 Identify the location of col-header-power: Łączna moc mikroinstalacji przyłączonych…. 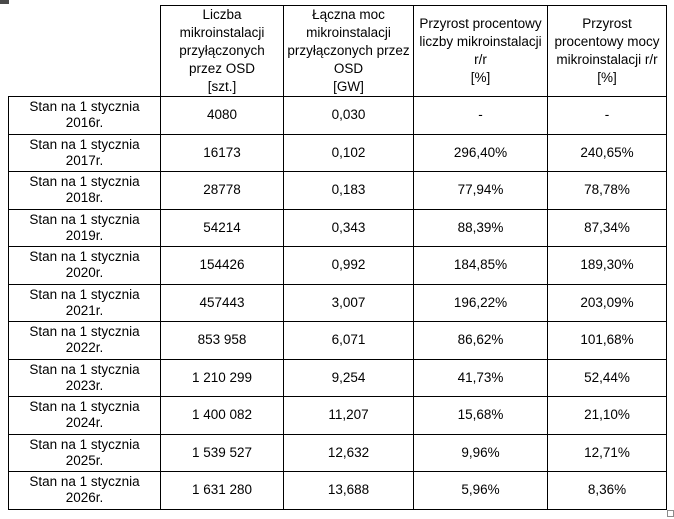
(348, 51).